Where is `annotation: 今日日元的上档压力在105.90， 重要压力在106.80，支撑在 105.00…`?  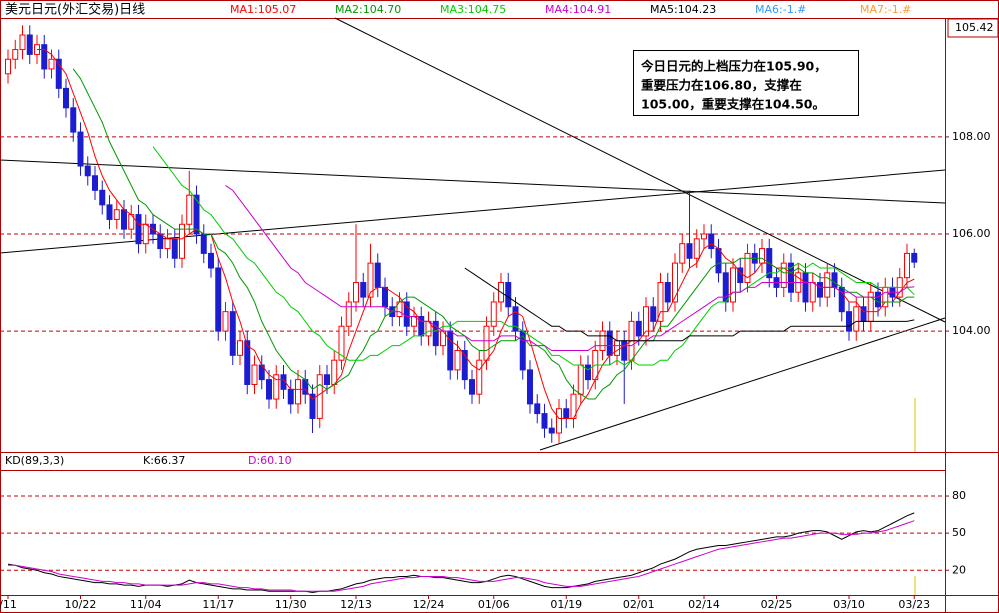
annotation: 今日日元的上档压力在105.90， 重要压力在106.80，支撑在 105.00… is located at coordinates (746, 83).